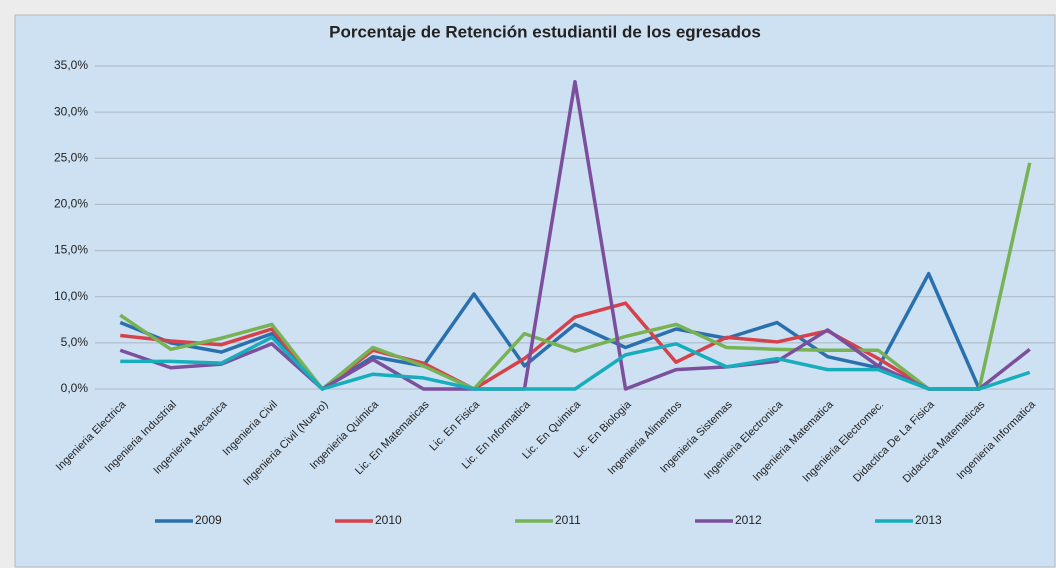 Image resolution: width=1056 pixels, height=568 pixels. I want to click on legend-label: 2011, so click(568, 520).